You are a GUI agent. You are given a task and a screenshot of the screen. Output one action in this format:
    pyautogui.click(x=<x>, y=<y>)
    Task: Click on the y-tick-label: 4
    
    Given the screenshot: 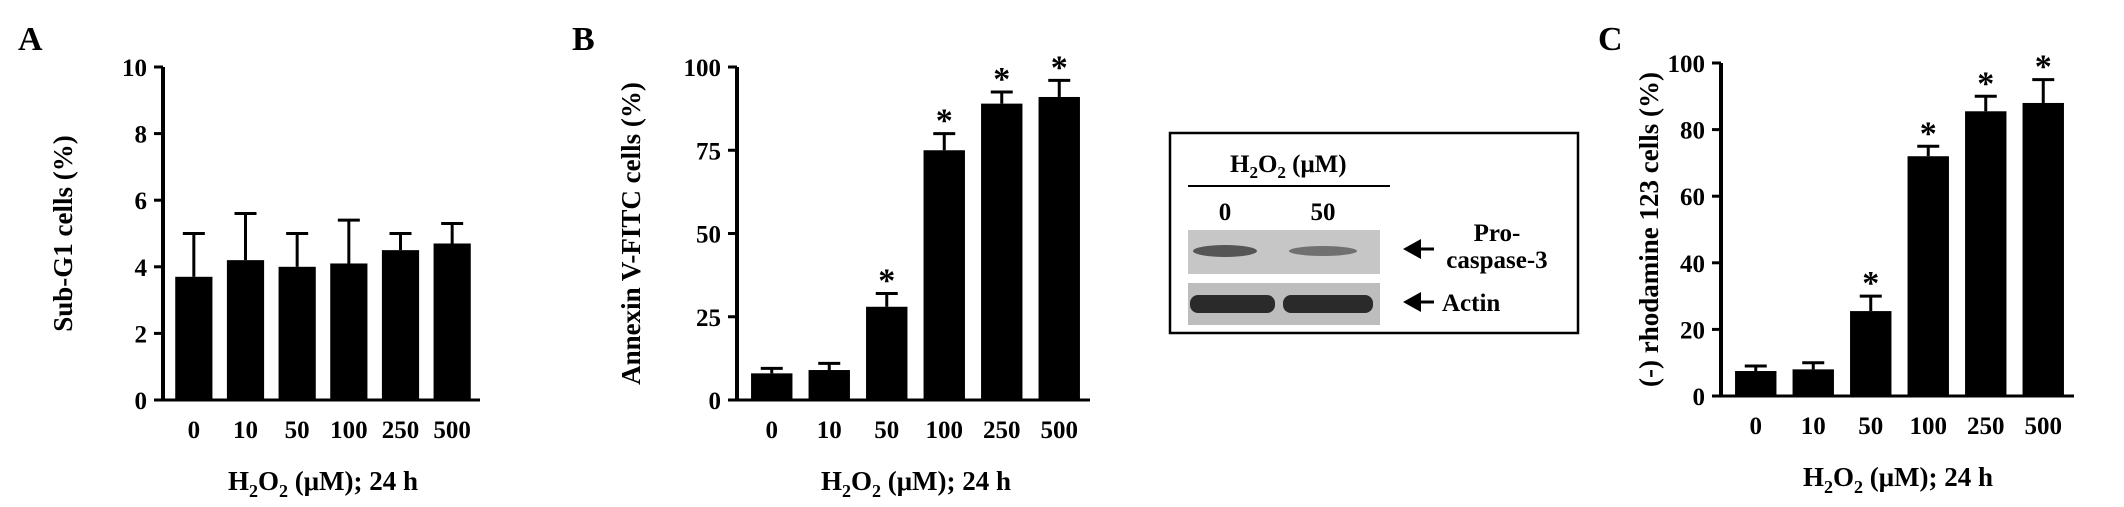 What is the action you would take?
    pyautogui.click(x=141, y=268)
    